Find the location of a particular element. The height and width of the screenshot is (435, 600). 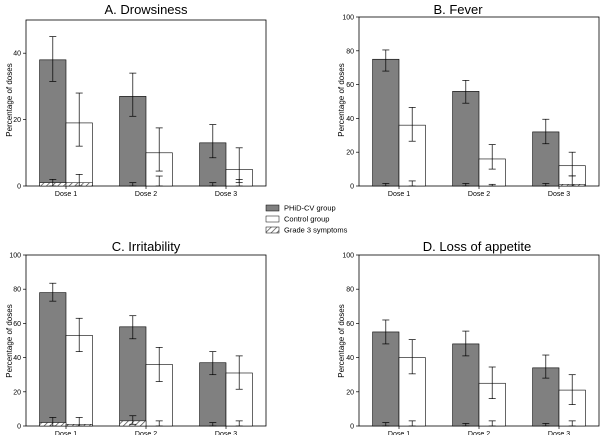

legend-label: PHiD-CV group is located at coordinates (310, 208).